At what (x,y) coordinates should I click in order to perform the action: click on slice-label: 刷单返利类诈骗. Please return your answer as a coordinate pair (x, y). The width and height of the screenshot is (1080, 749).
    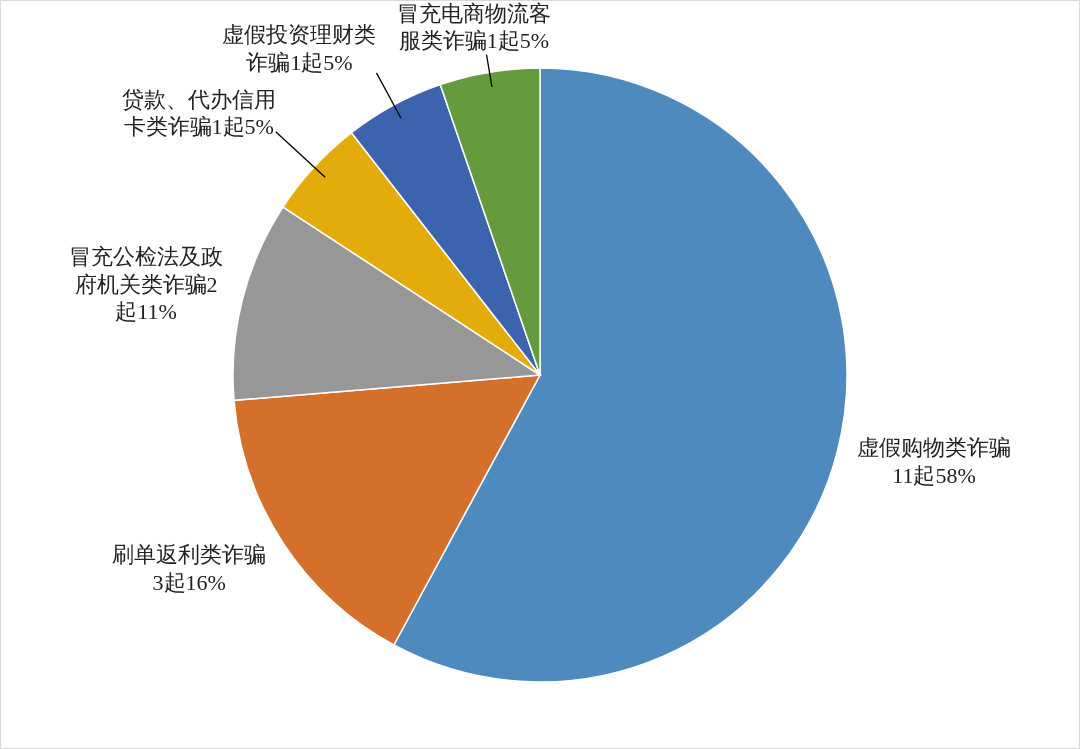
    Looking at the image, I should click on (189, 555).